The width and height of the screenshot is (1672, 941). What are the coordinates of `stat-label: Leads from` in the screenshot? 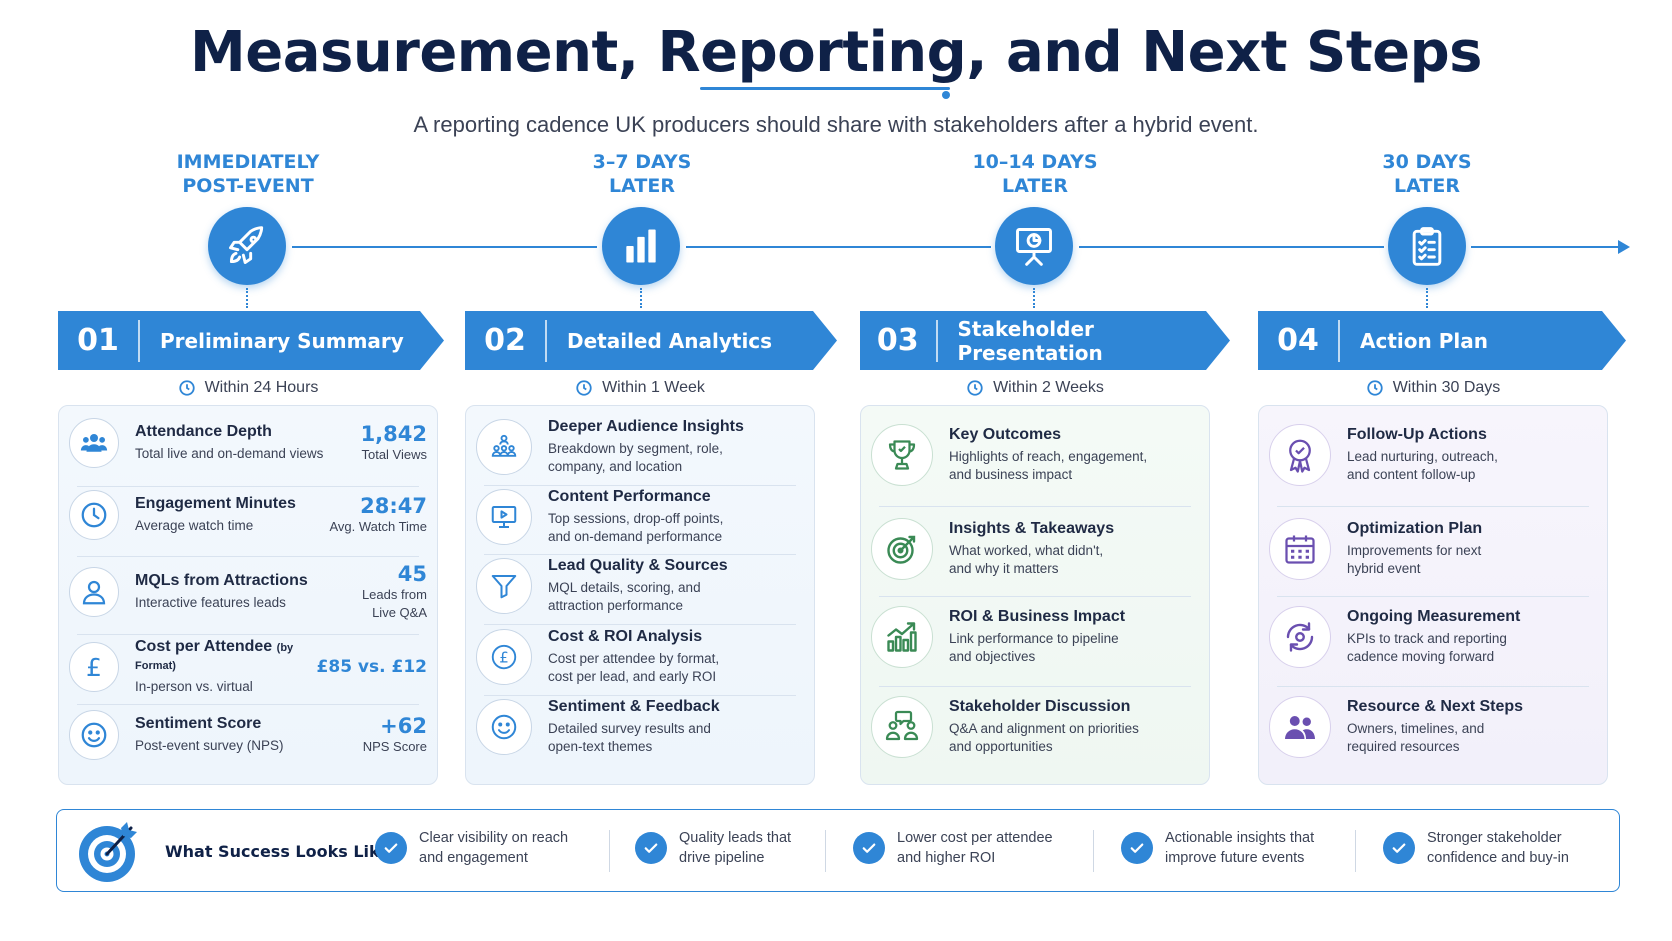 It's located at (394, 594).